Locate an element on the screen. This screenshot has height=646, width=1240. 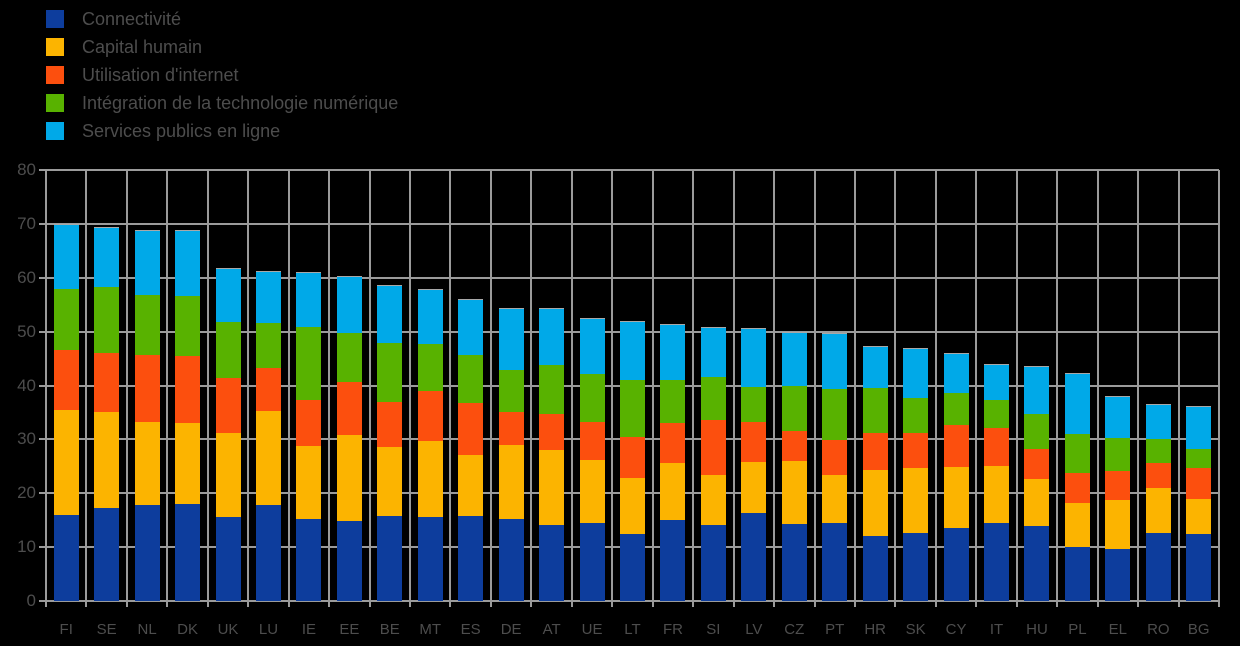
x-label-BE: BE is located at coordinates (389, 629).